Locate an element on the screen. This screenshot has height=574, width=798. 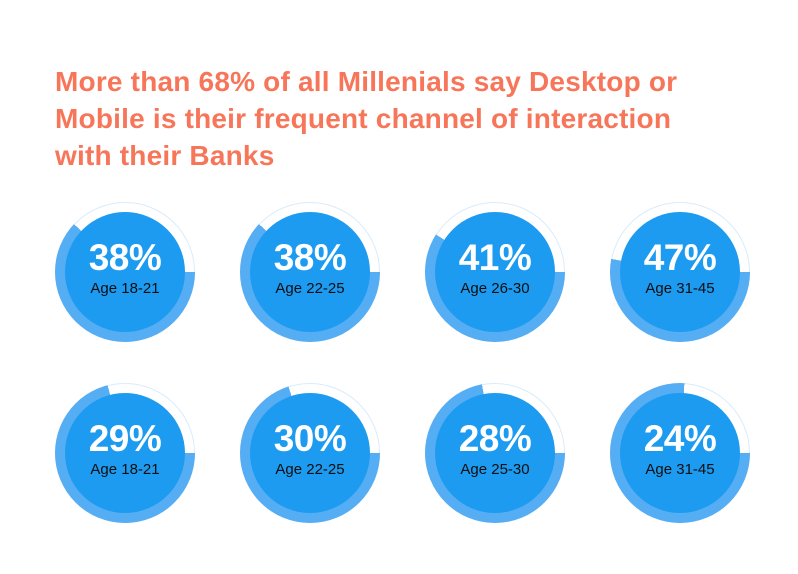
donut-gauge-row-2-3: 28% Age 25-30 is located at coordinates (495, 453).